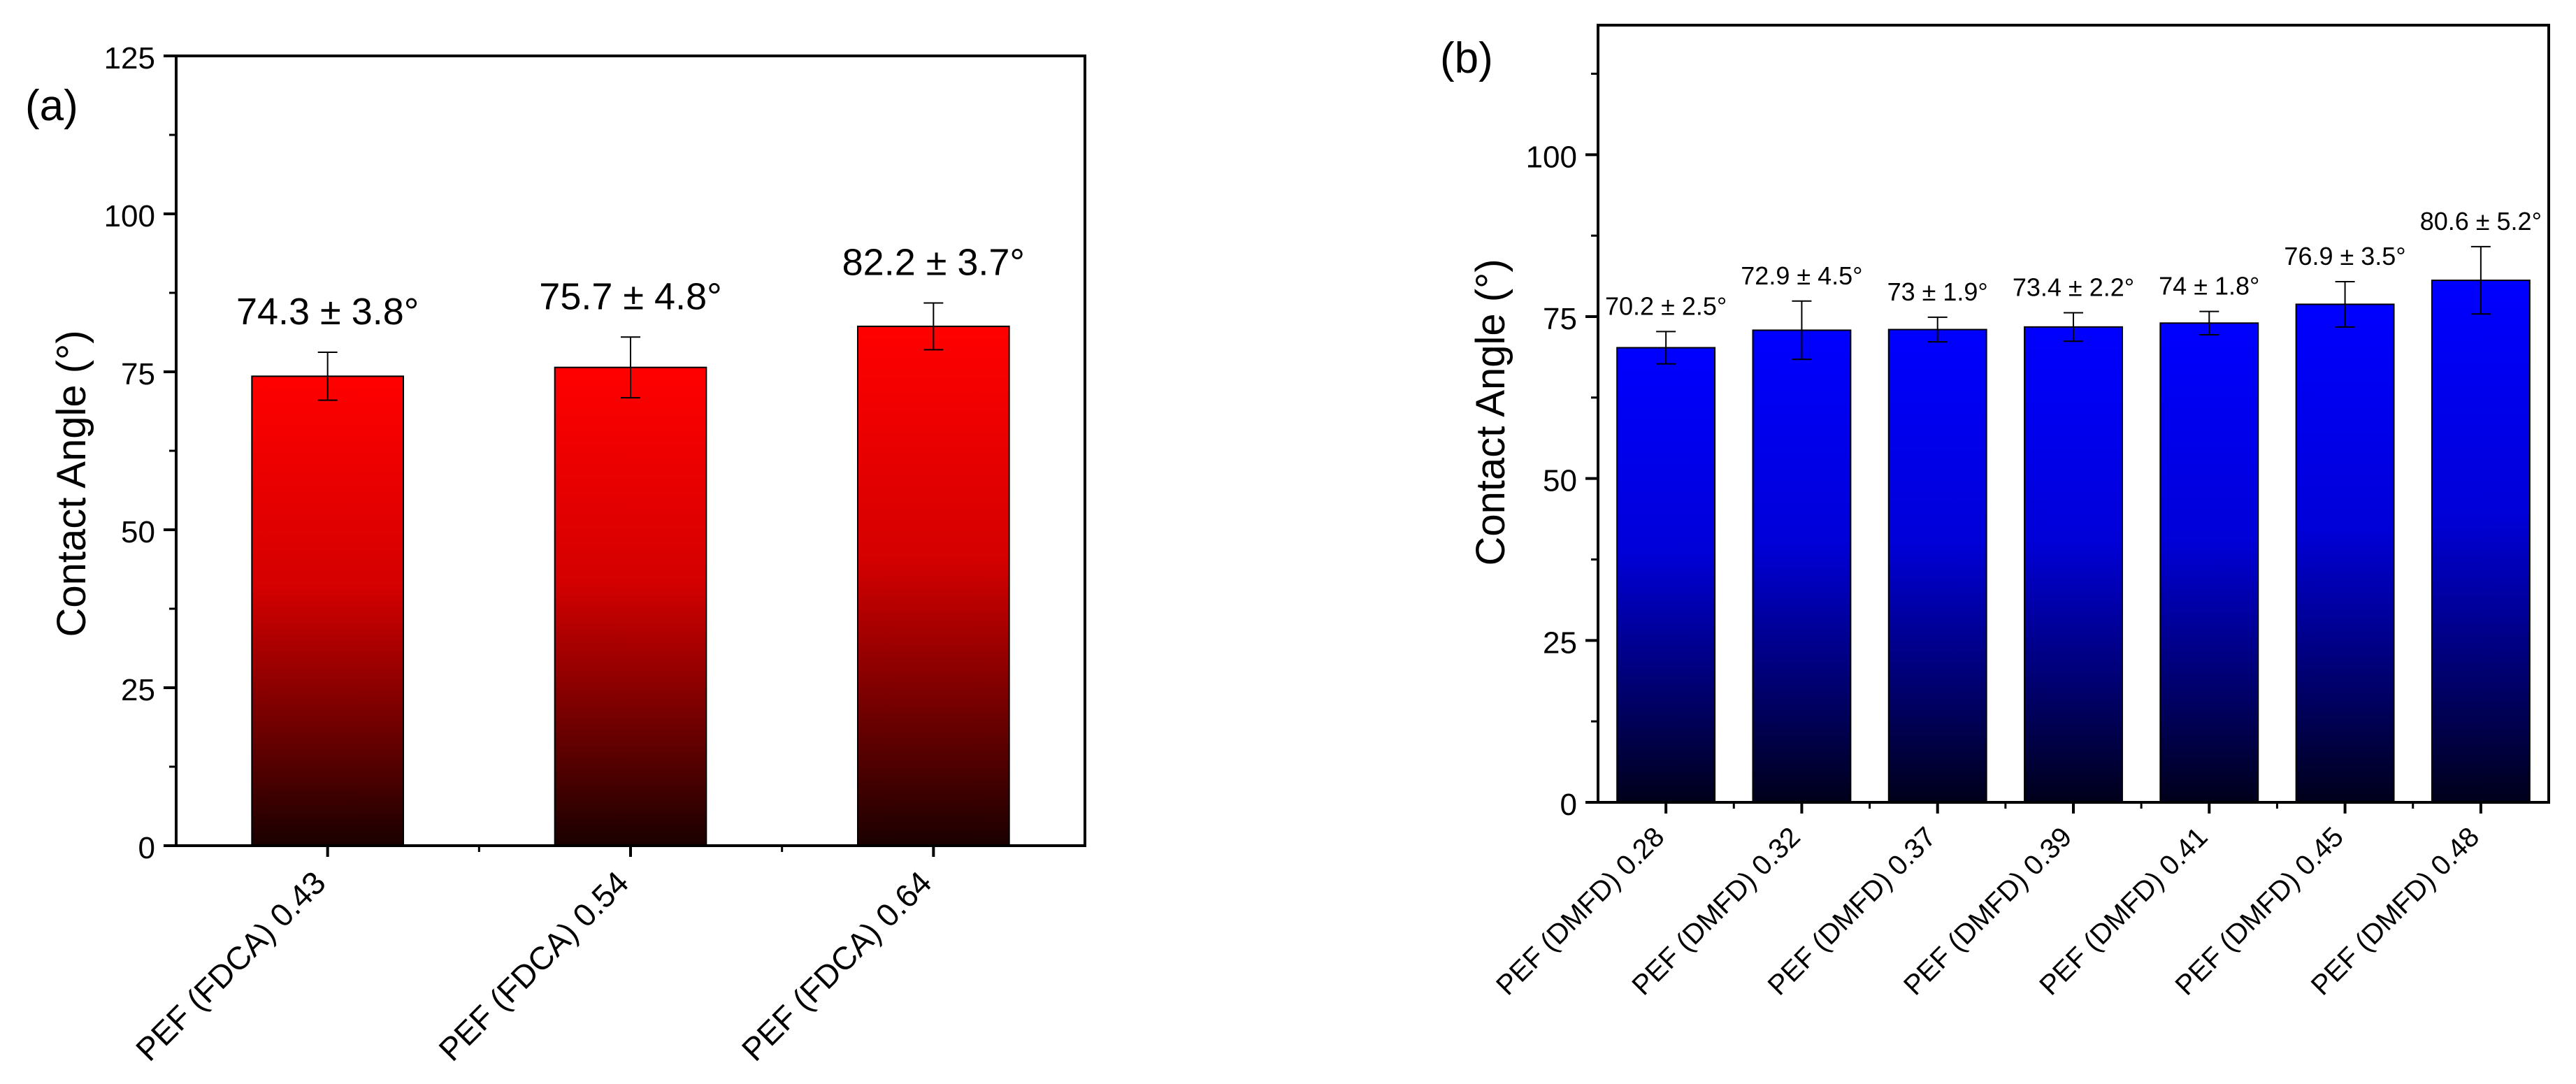 Image resolution: width=2576 pixels, height=1084 pixels. Describe the element at coordinates (837, 966) in the screenshot. I see `x-tick-label: PEF (FDCA) 0.64` at that location.